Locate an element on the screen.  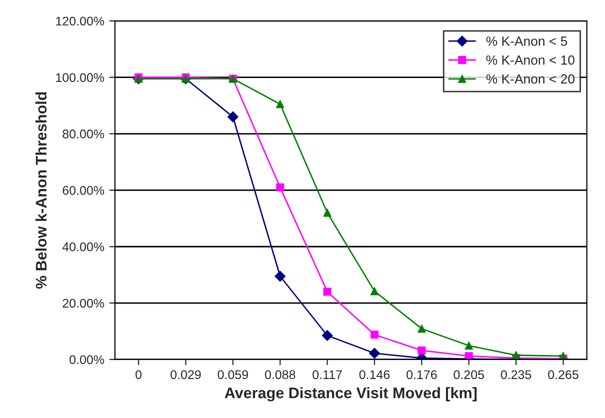
y-tick-label: 20.00% is located at coordinates (83, 303).